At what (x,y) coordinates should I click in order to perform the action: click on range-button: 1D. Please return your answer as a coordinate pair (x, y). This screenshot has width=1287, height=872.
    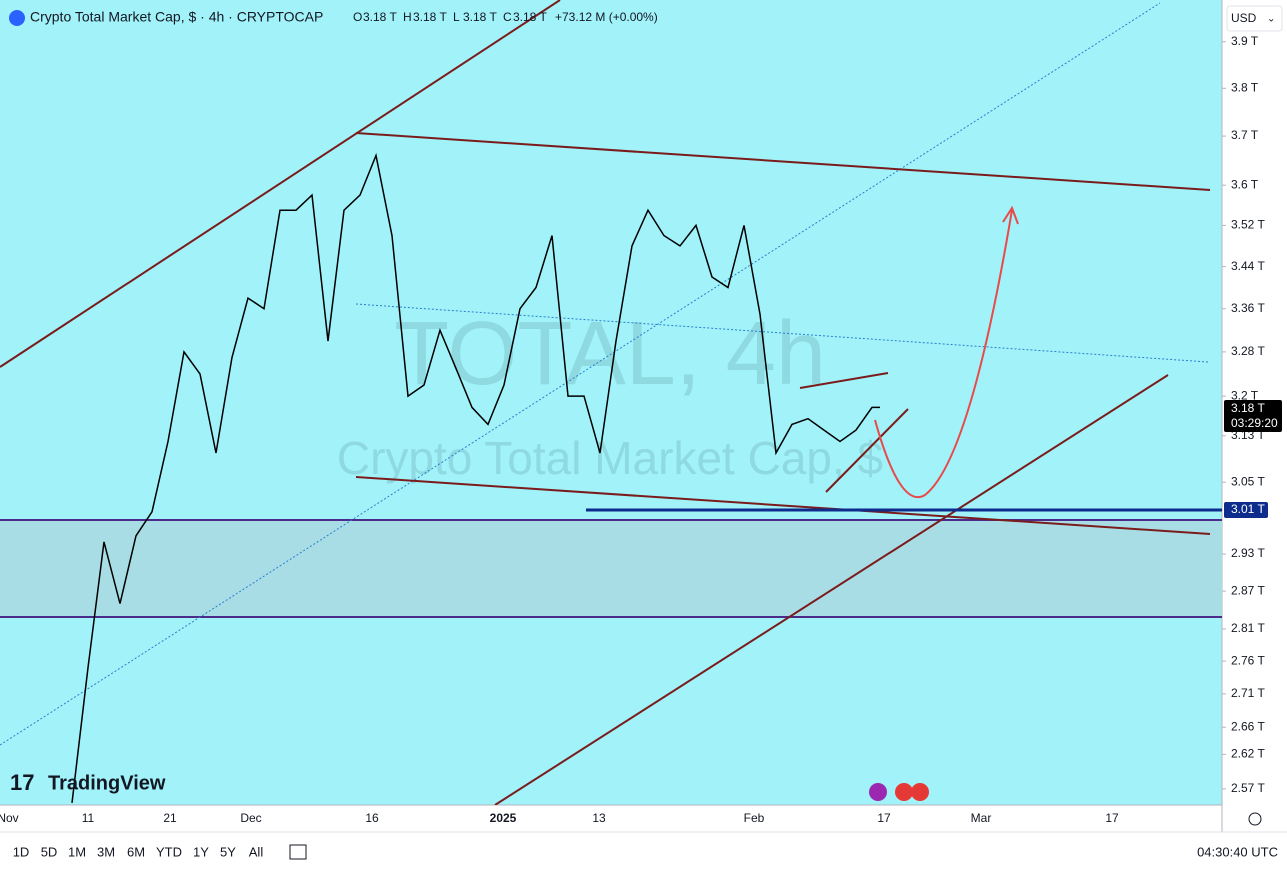
    Looking at the image, I should click on (21, 851).